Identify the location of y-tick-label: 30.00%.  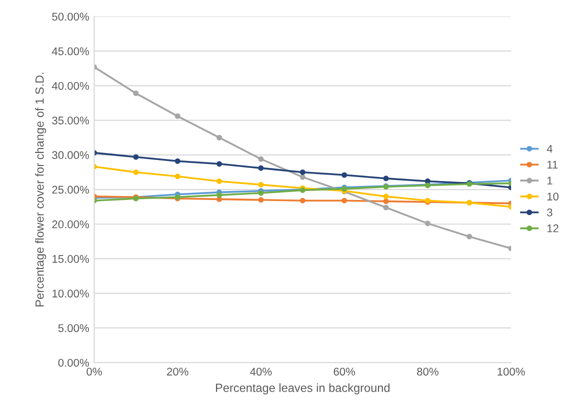
(70, 155).